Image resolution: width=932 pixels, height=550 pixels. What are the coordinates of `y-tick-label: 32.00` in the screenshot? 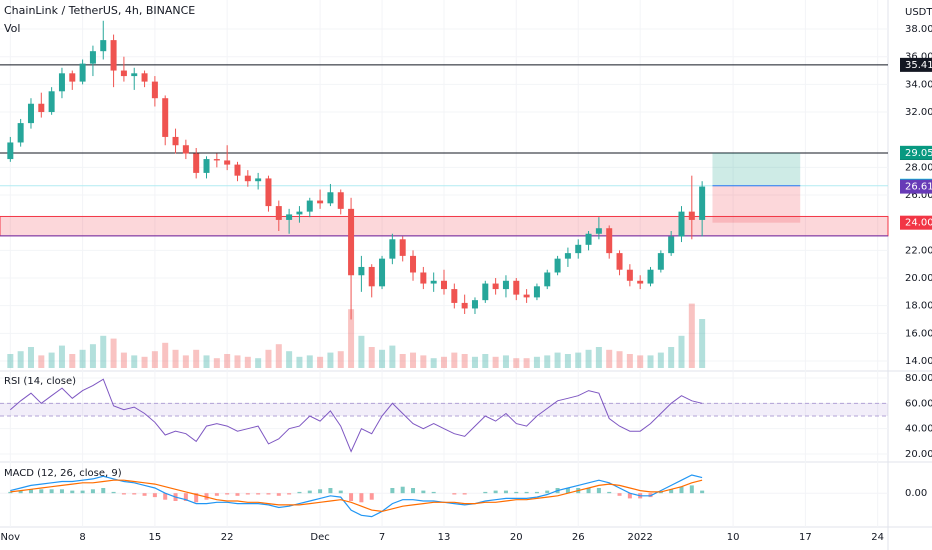 It's located at (918, 112).